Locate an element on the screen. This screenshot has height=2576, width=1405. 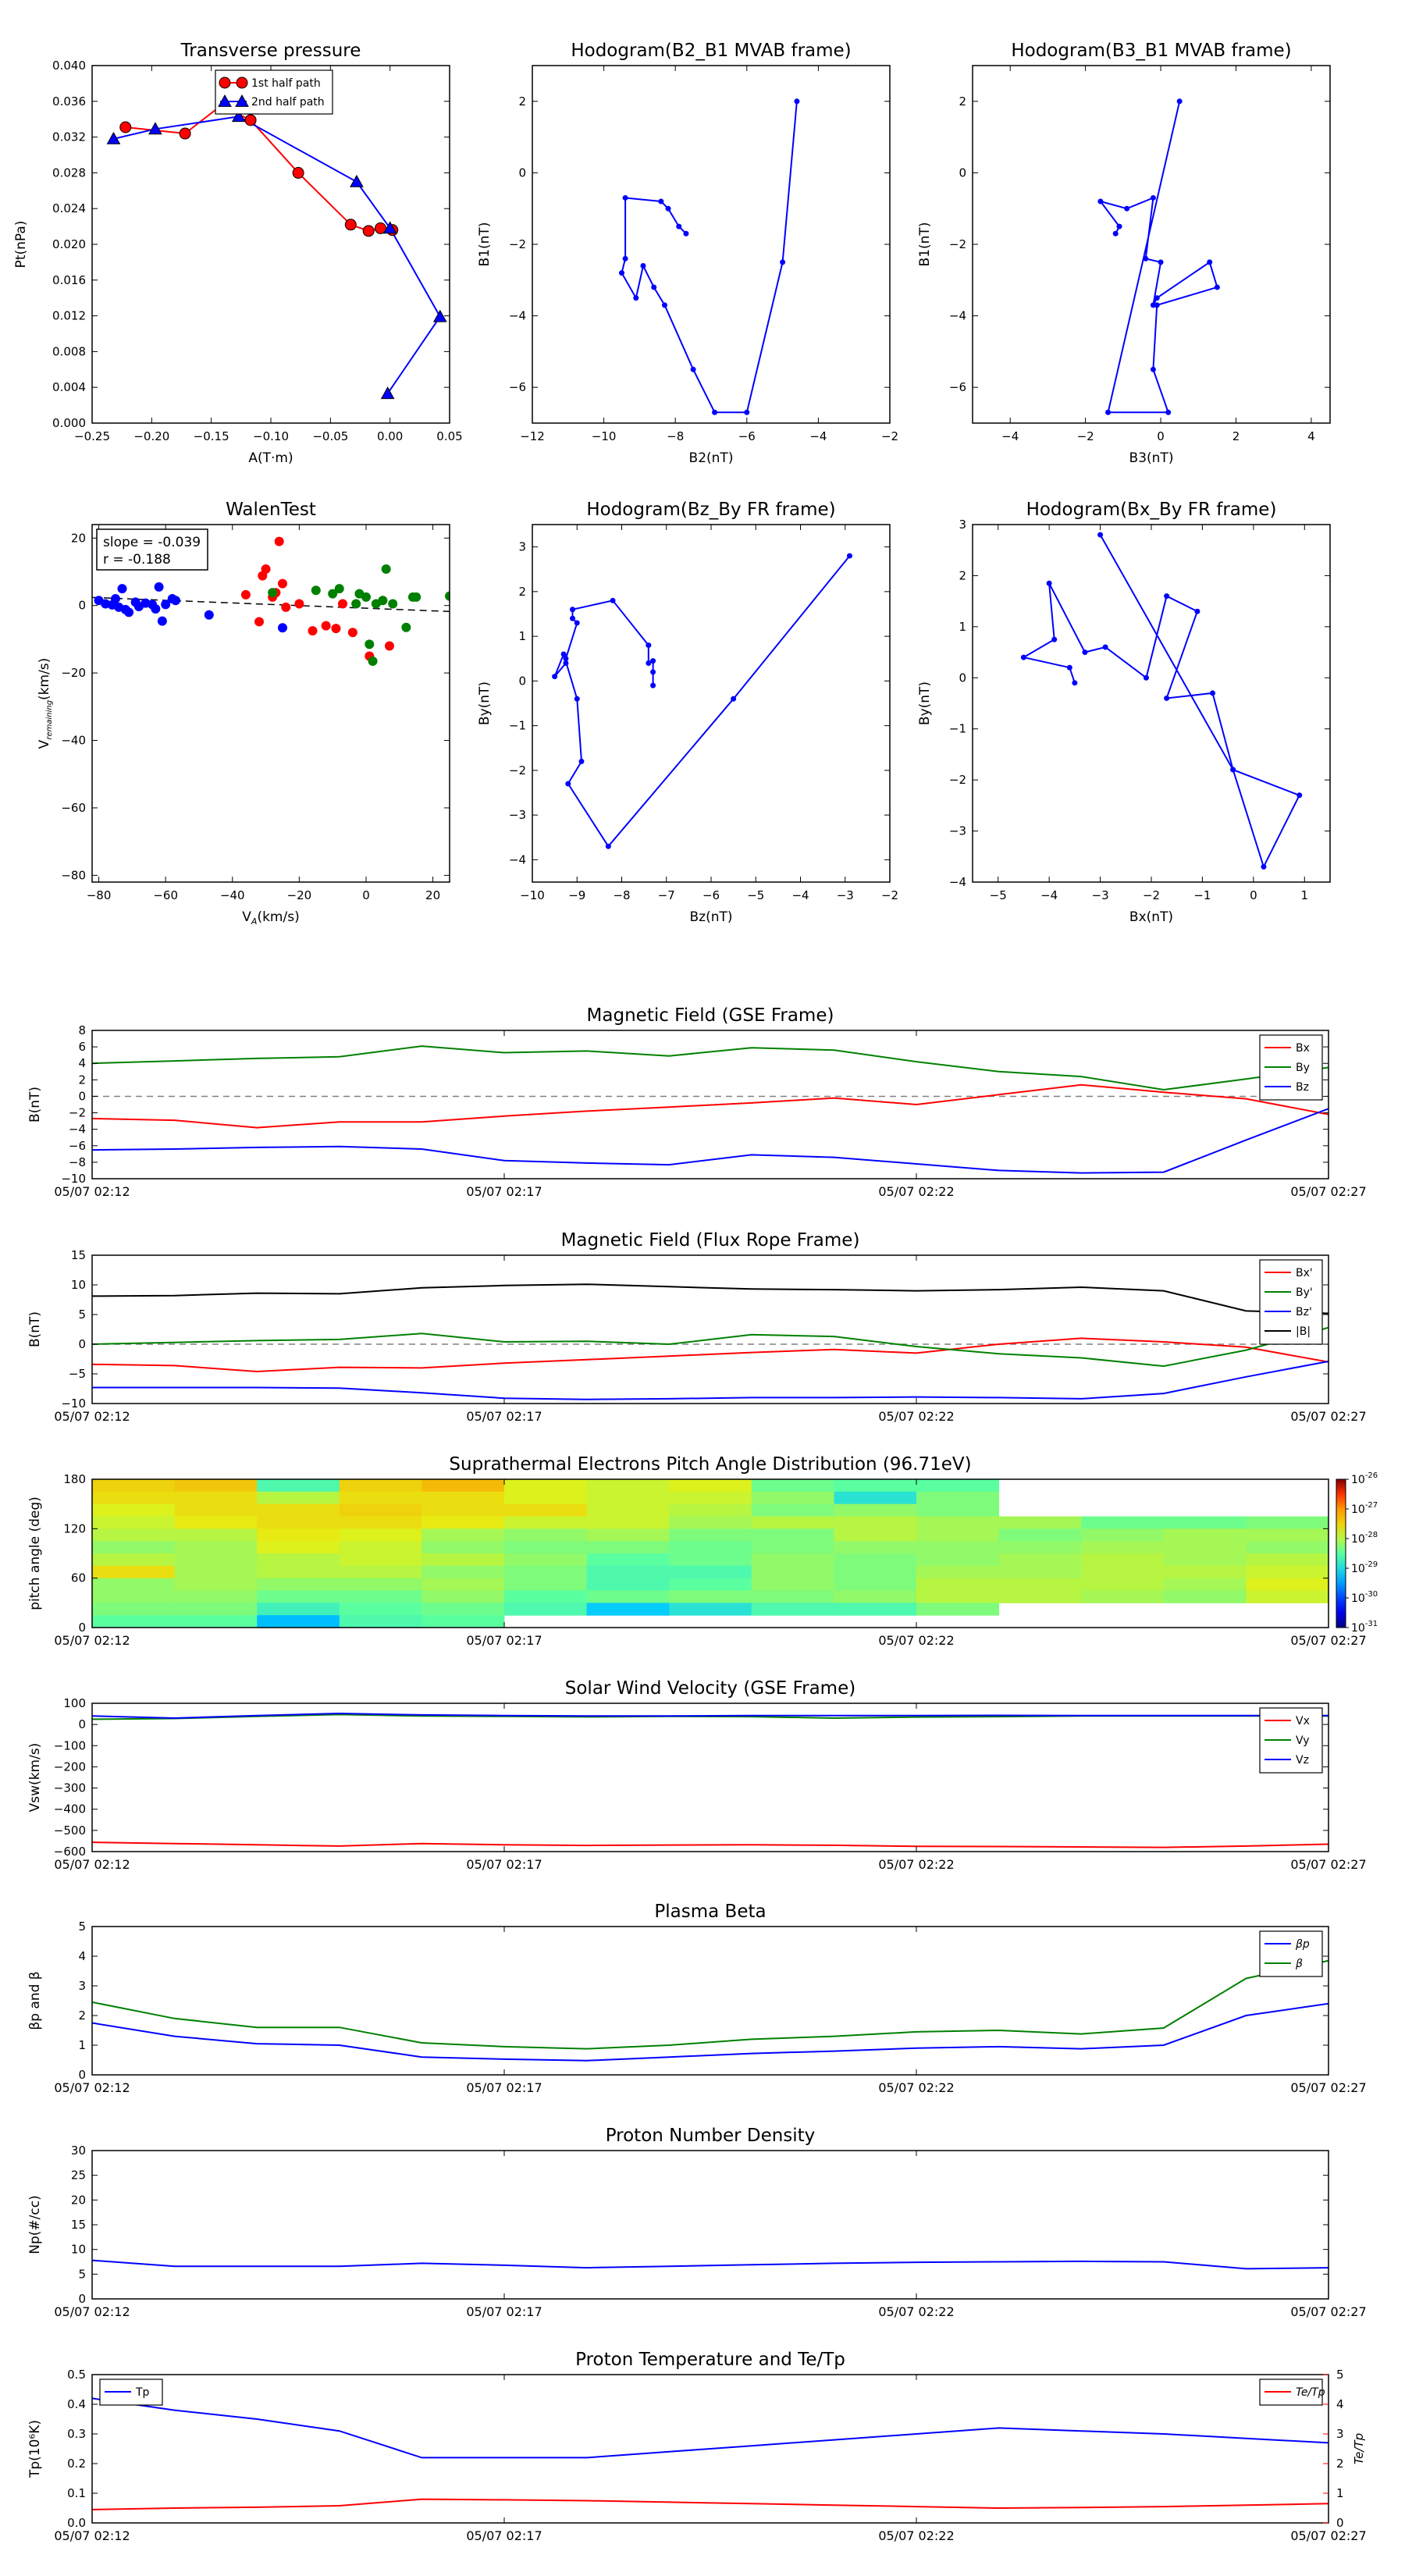
y-tick-label: −300 is located at coordinates (70, 1788).